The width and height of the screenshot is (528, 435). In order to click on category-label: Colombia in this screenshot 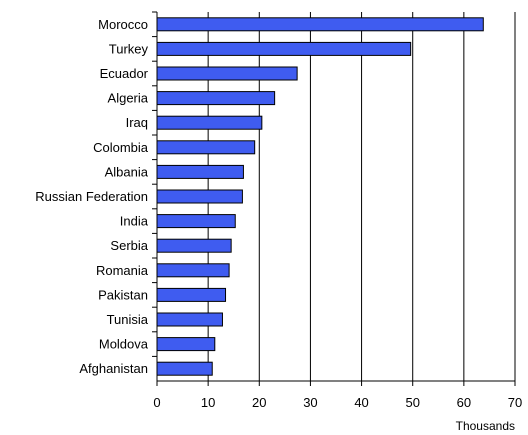, I will do `click(121, 147)`.